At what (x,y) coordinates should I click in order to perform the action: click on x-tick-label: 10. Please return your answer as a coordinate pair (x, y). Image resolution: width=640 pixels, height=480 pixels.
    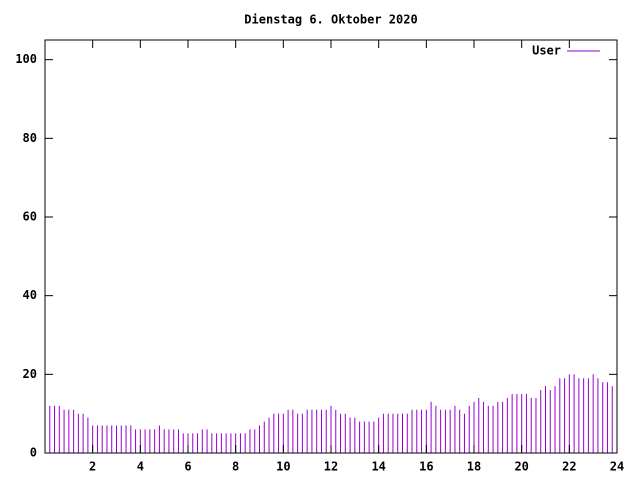
    Looking at the image, I should click on (283, 467).